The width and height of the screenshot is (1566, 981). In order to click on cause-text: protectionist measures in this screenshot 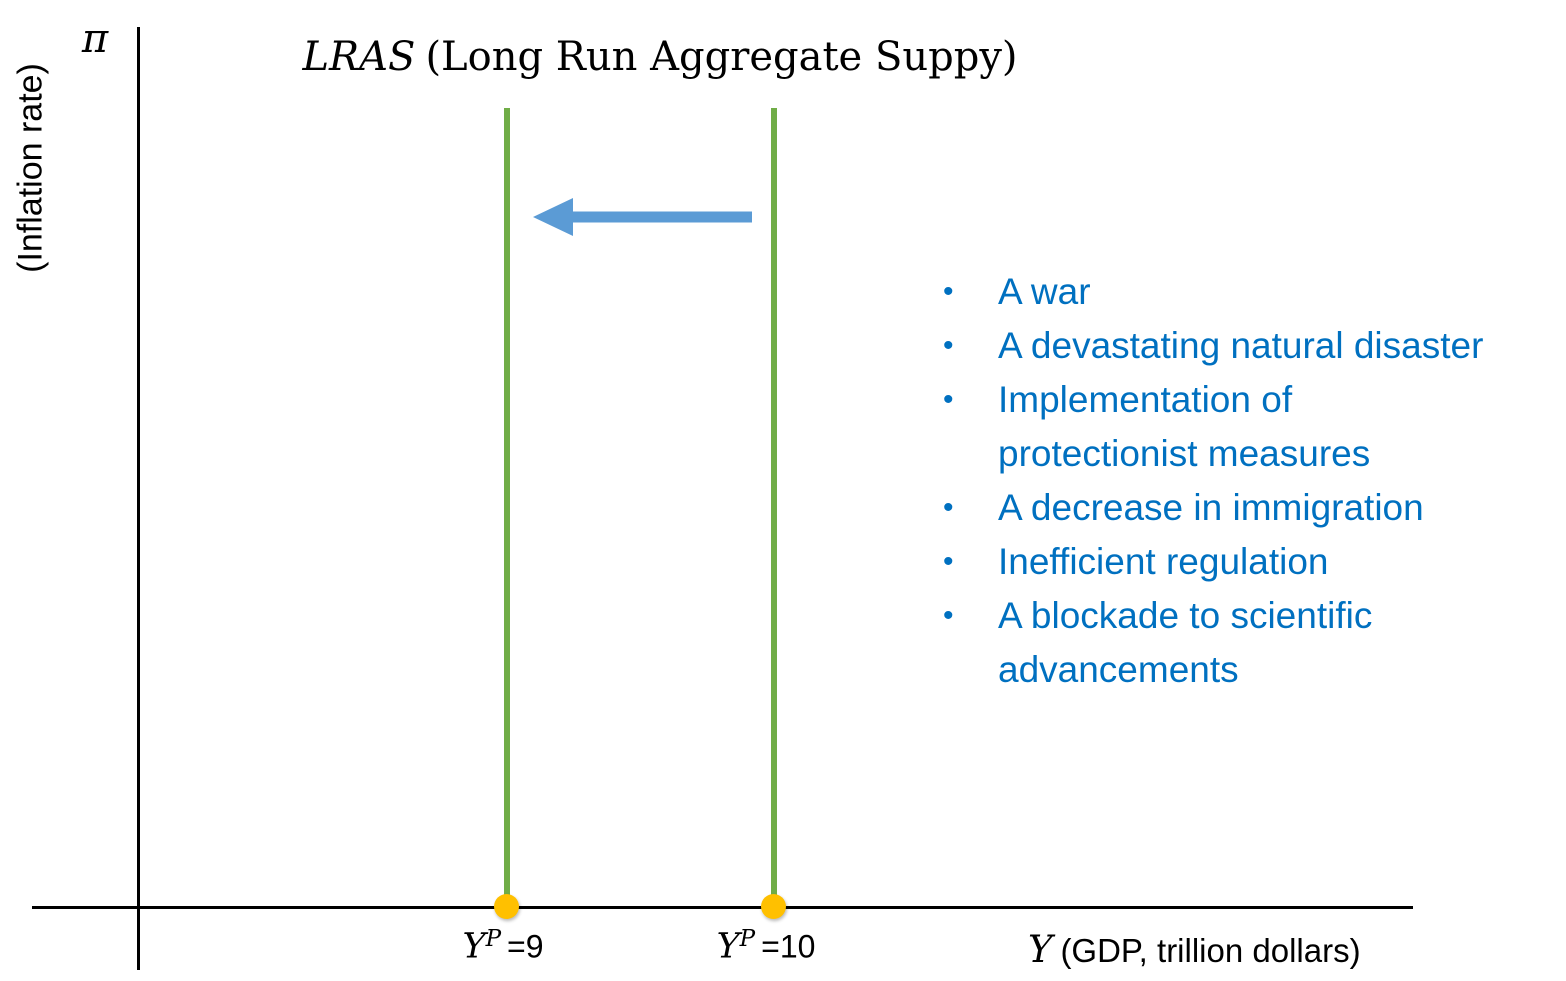, I will do `click(1184, 453)`.